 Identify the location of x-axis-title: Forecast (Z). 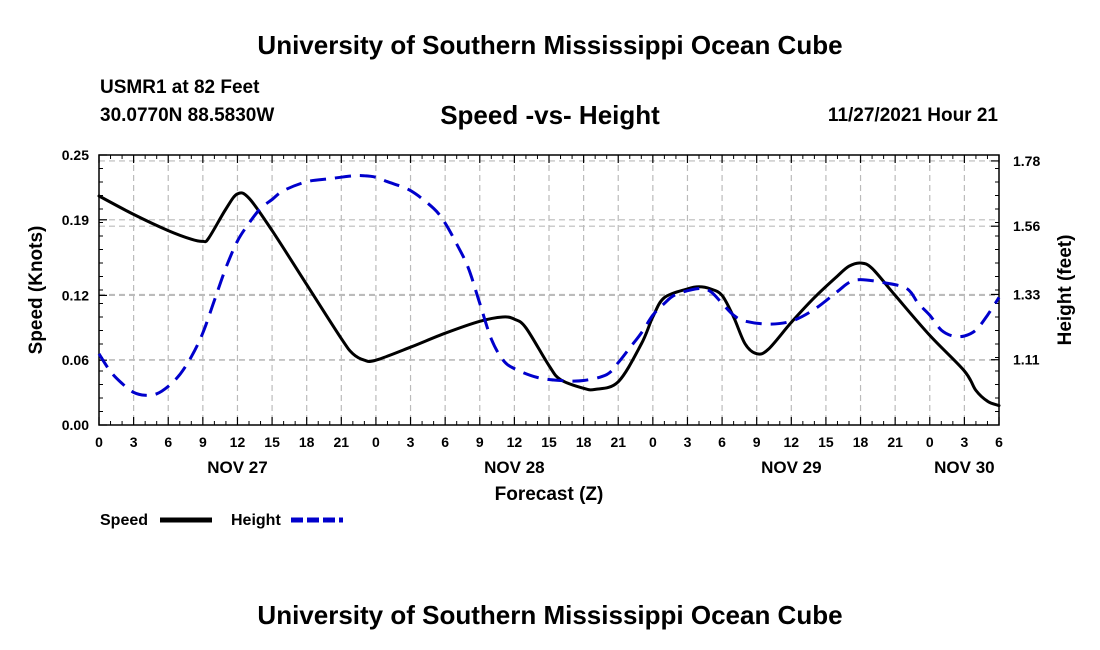
(549, 494).